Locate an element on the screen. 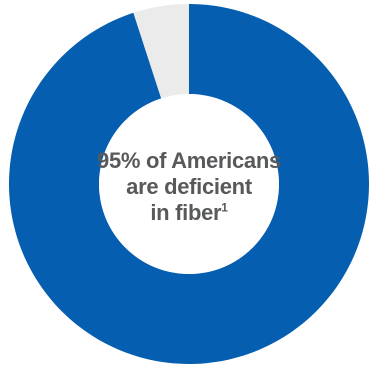 The width and height of the screenshot is (378, 365). center-label: 95% of Americans are deficient in fiber1 is located at coordinates (189, 187).